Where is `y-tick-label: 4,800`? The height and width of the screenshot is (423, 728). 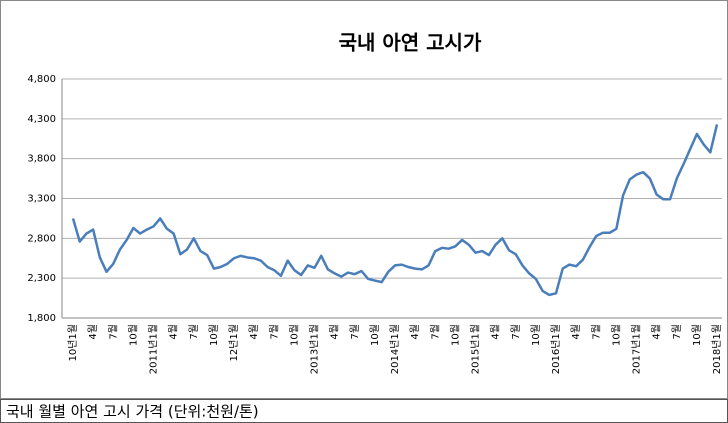 y-tick-label: 4,800 is located at coordinates (41, 79).